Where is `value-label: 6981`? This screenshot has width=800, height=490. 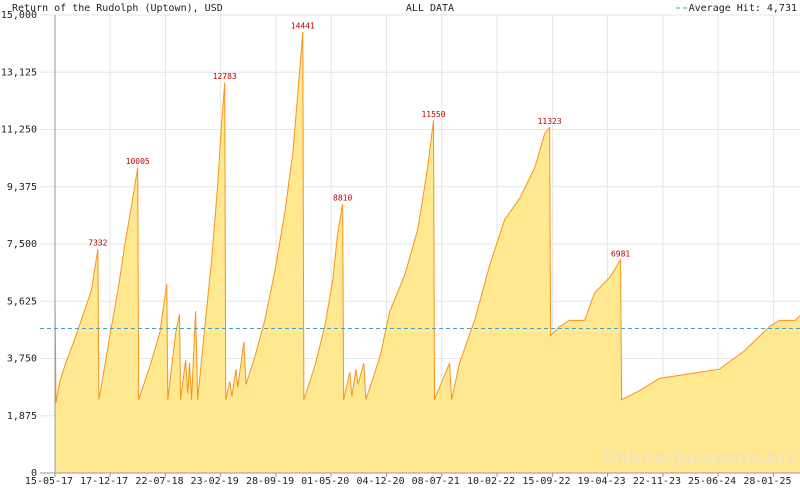
value-label: 6981 is located at coordinates (620, 253).